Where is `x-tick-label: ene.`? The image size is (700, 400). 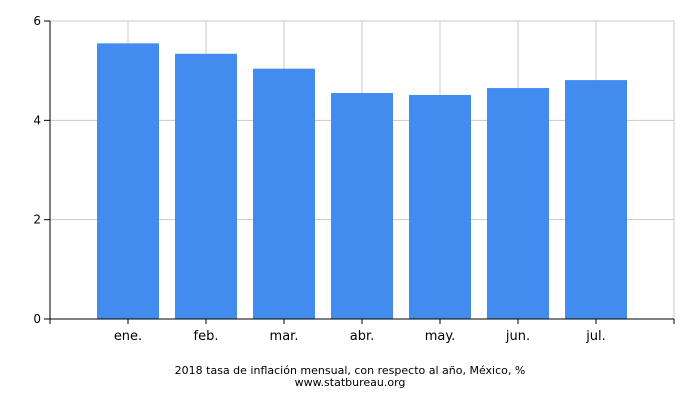 x-tick-label: ene. is located at coordinates (128, 336).